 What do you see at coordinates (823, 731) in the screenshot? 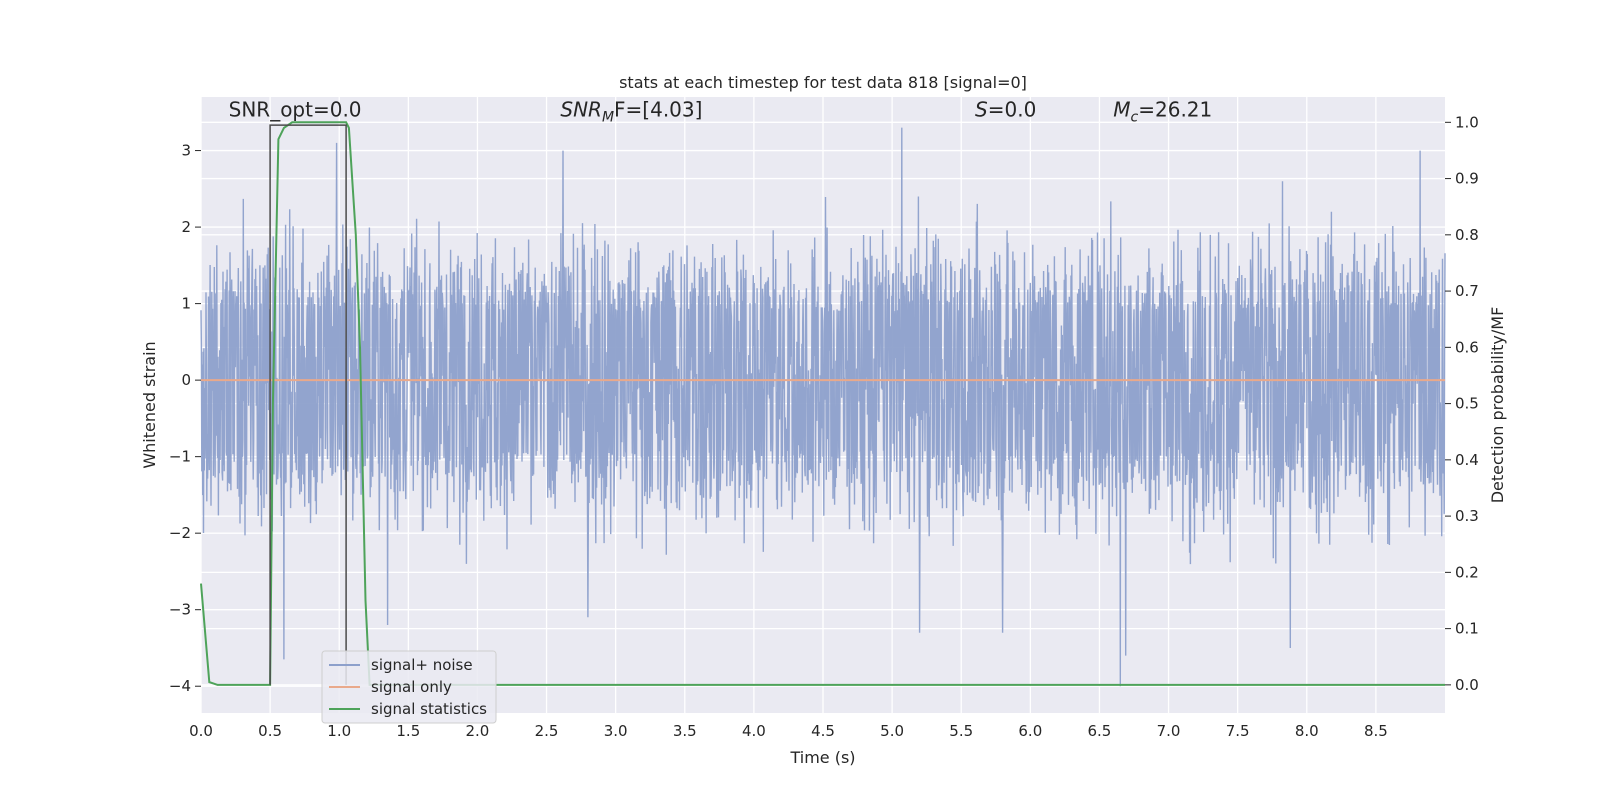
I see `x-tick-label: 4.5` at bounding box center [823, 731].